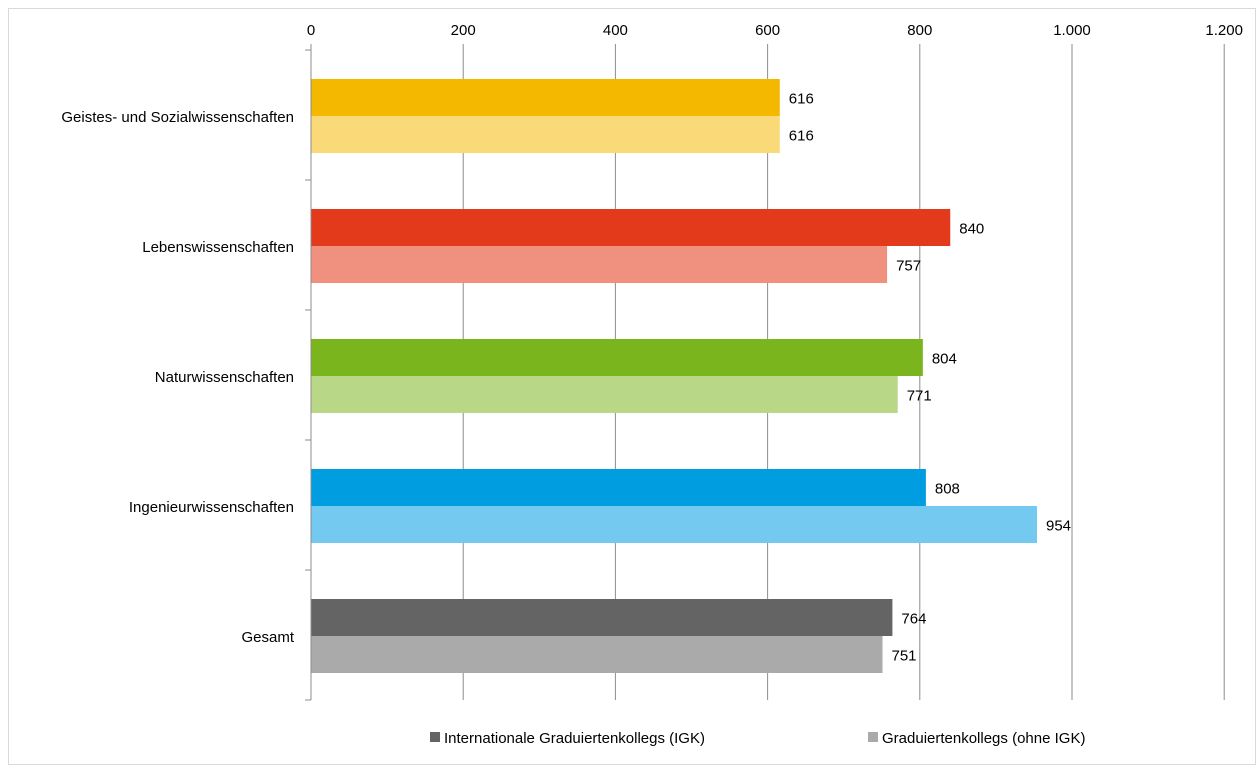 This screenshot has width=1258, height=767. What do you see at coordinates (1058, 526) in the screenshot?
I see `data-label-4-series-2: 954` at bounding box center [1058, 526].